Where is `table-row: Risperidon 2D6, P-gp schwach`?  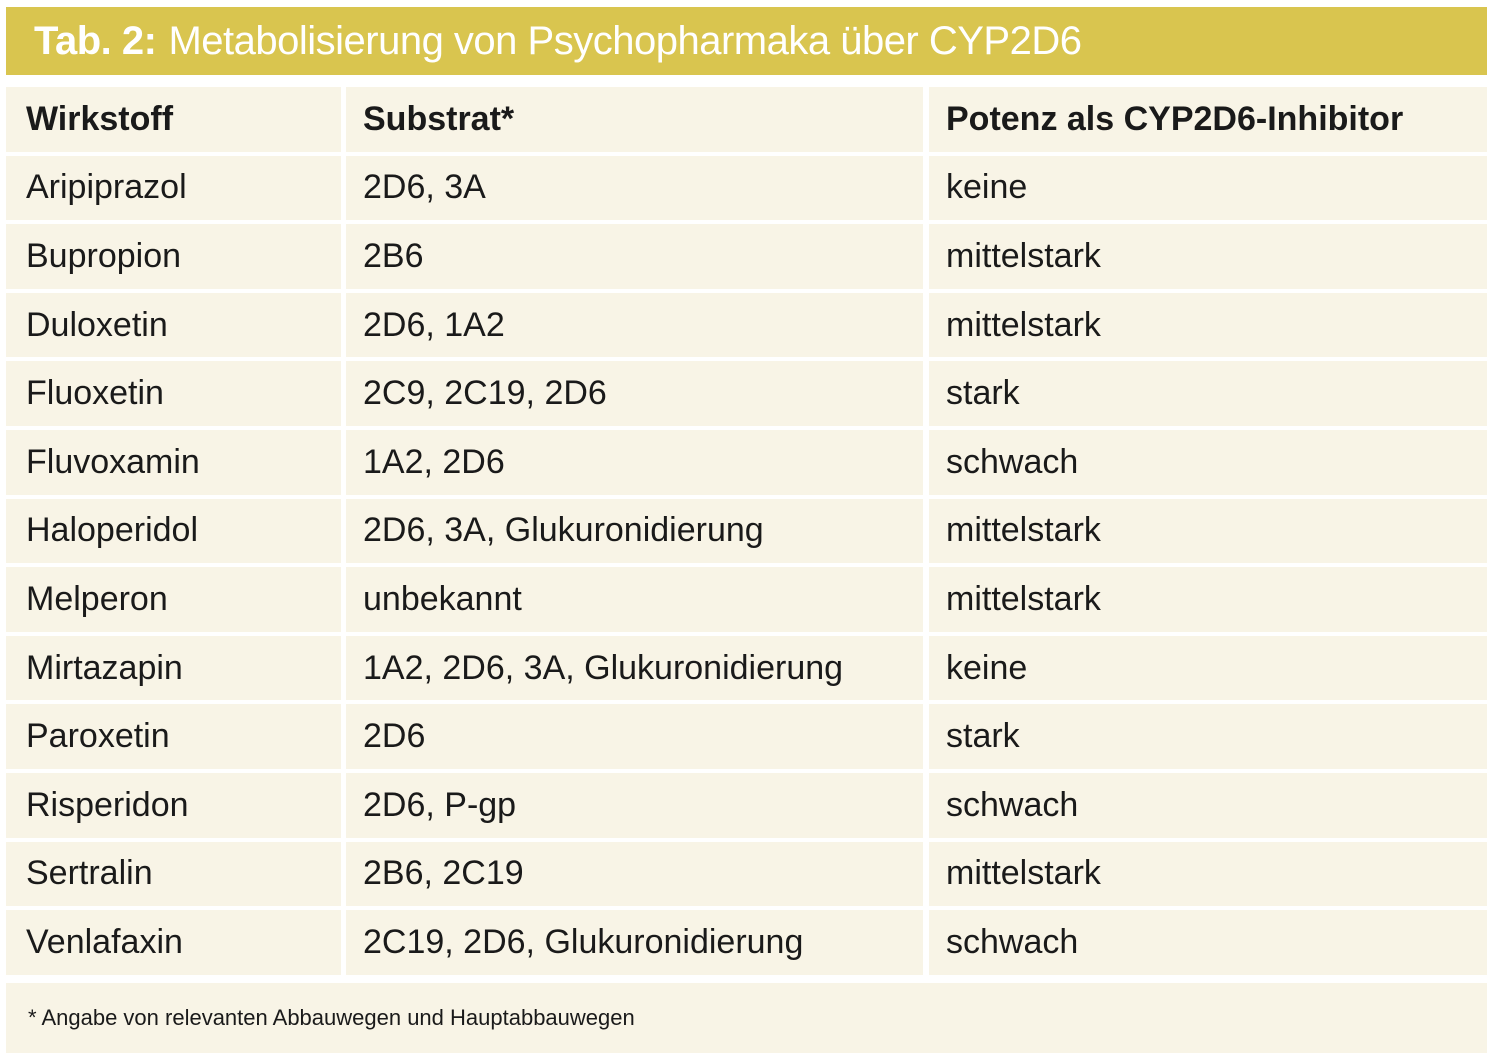
table-row: Risperidon 2D6, P-gp schwach is located at coordinates (746, 807).